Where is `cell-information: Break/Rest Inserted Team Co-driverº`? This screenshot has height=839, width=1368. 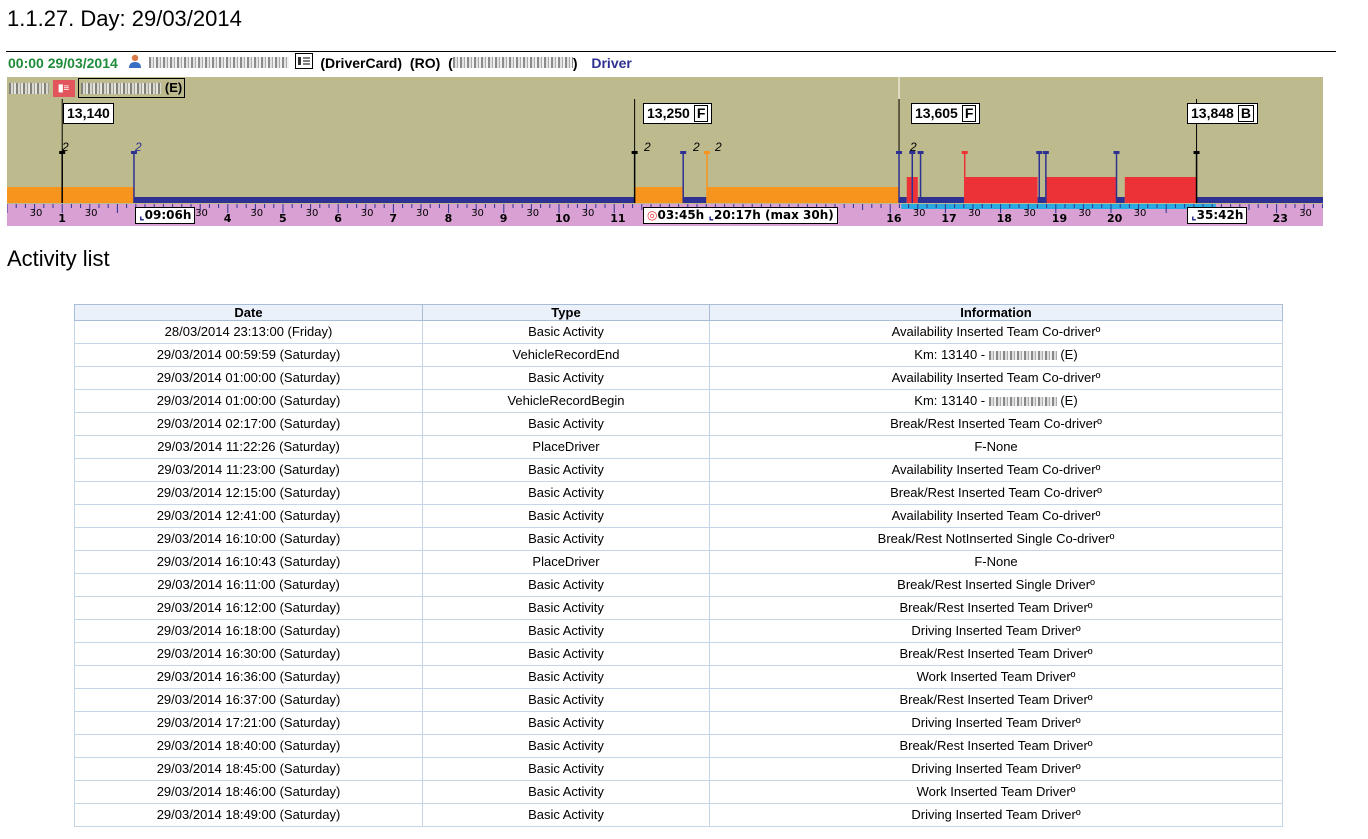
cell-information: Break/Rest Inserted Team Co-driverº is located at coordinates (996, 424).